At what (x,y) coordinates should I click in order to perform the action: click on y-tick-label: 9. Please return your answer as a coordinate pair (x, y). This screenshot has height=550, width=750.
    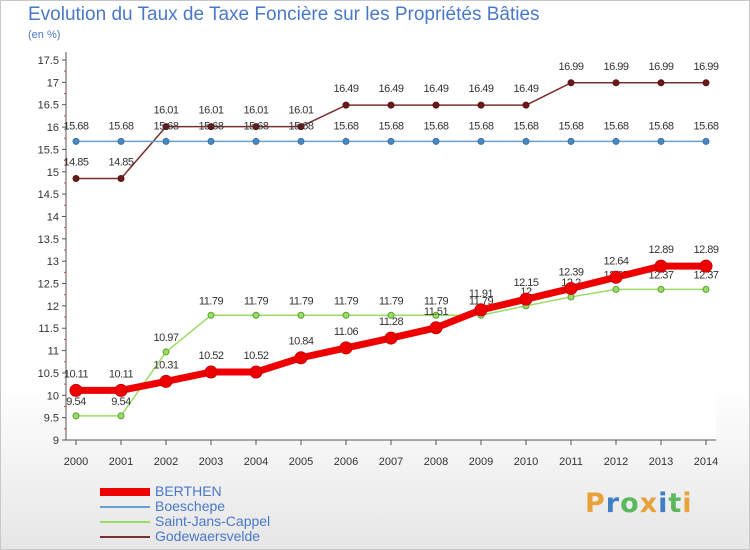
    Looking at the image, I should click on (56, 441).